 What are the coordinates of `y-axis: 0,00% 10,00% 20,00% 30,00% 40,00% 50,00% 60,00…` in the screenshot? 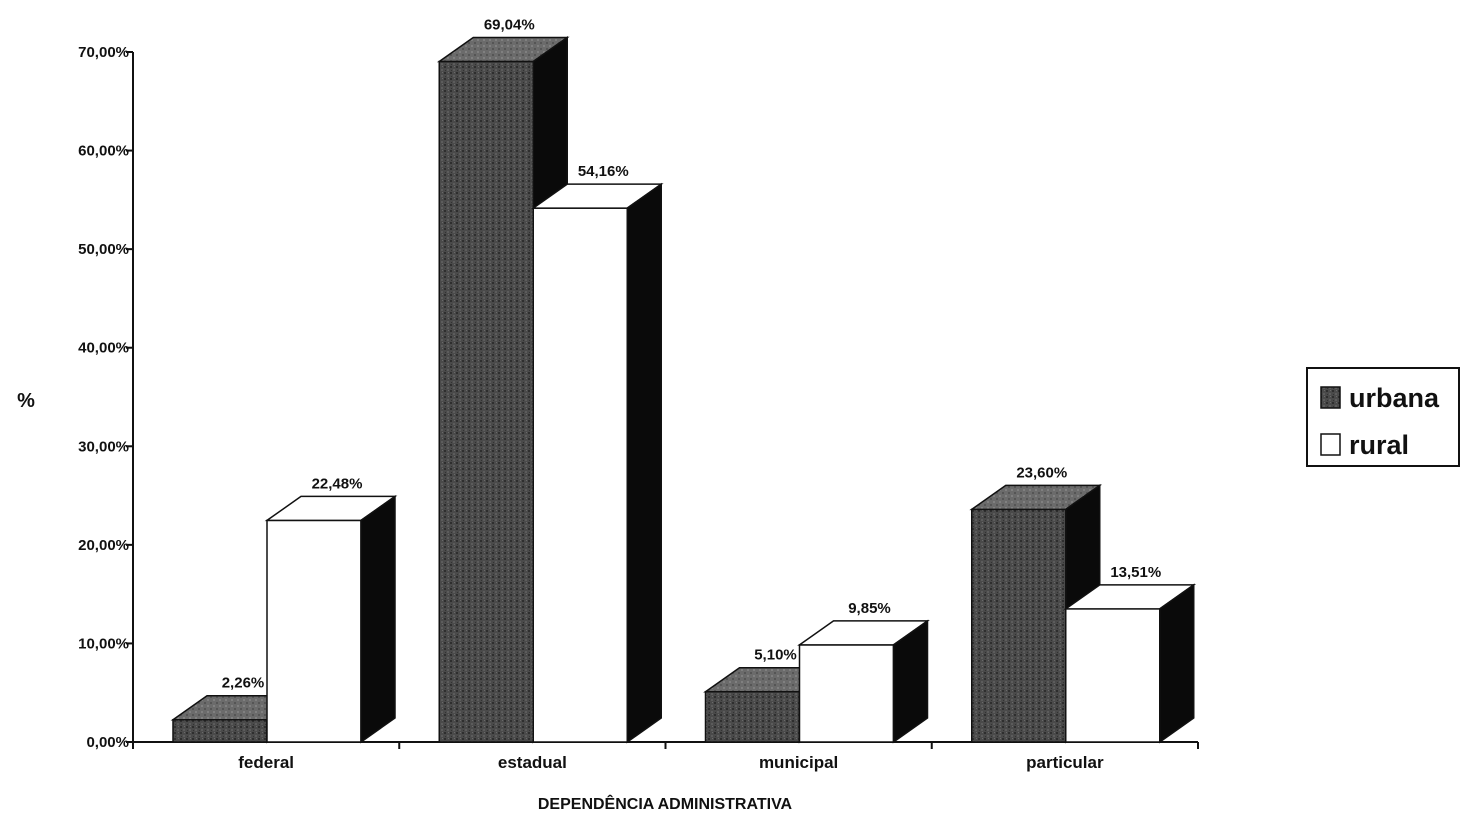 It's located at (106, 397).